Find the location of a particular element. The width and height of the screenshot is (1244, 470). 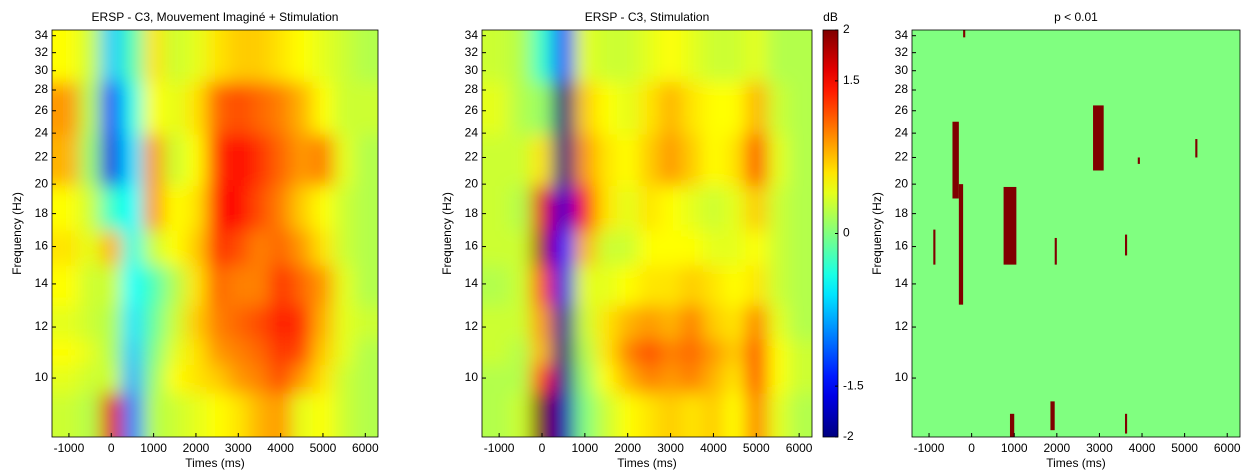

y-tick-label: 24 is located at coordinates (472, 132).